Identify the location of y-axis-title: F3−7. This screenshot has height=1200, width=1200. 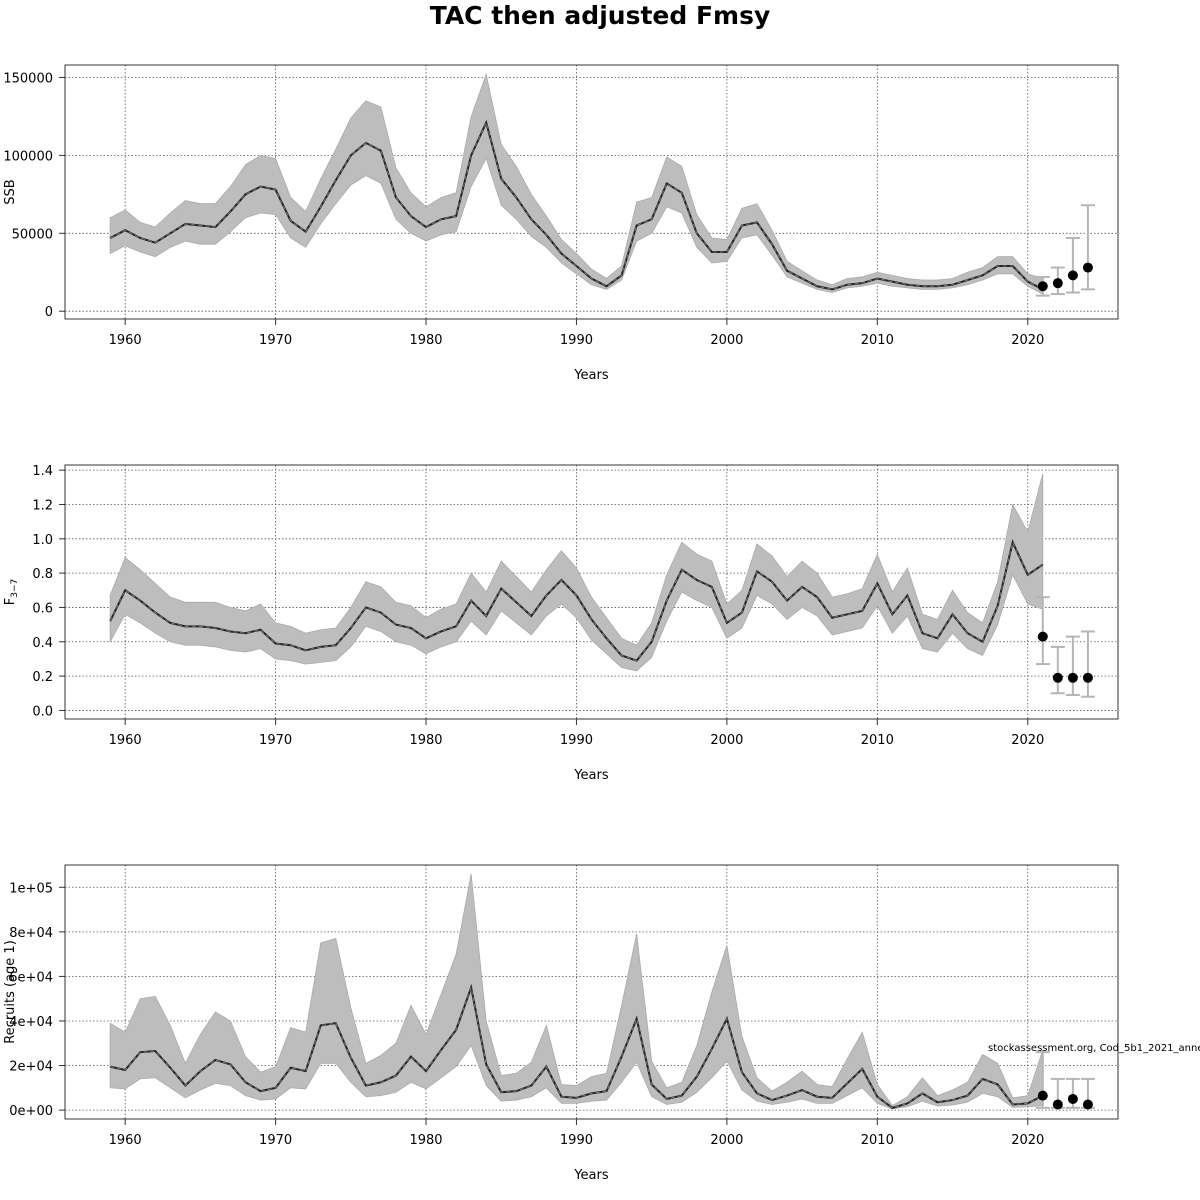
(11, 592).